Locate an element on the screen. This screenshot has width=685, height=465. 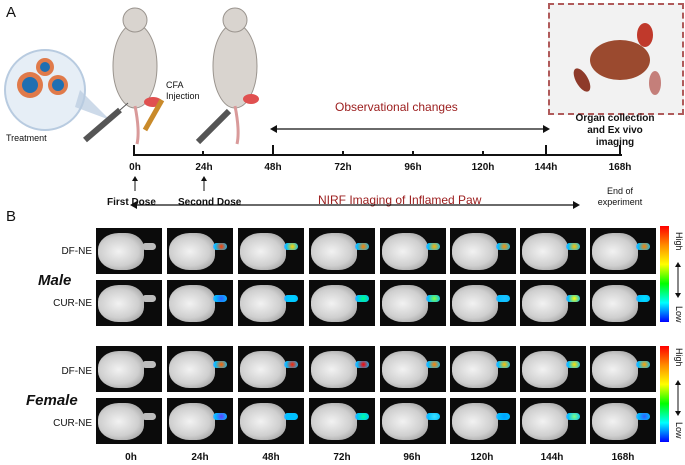
panel-a-label: A is located at coordinates (11, 12).